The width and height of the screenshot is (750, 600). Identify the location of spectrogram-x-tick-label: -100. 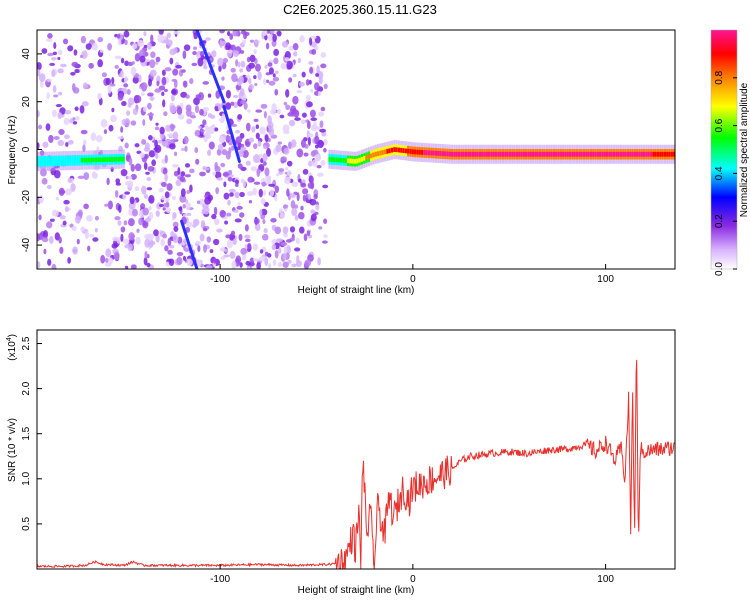
(220, 279).